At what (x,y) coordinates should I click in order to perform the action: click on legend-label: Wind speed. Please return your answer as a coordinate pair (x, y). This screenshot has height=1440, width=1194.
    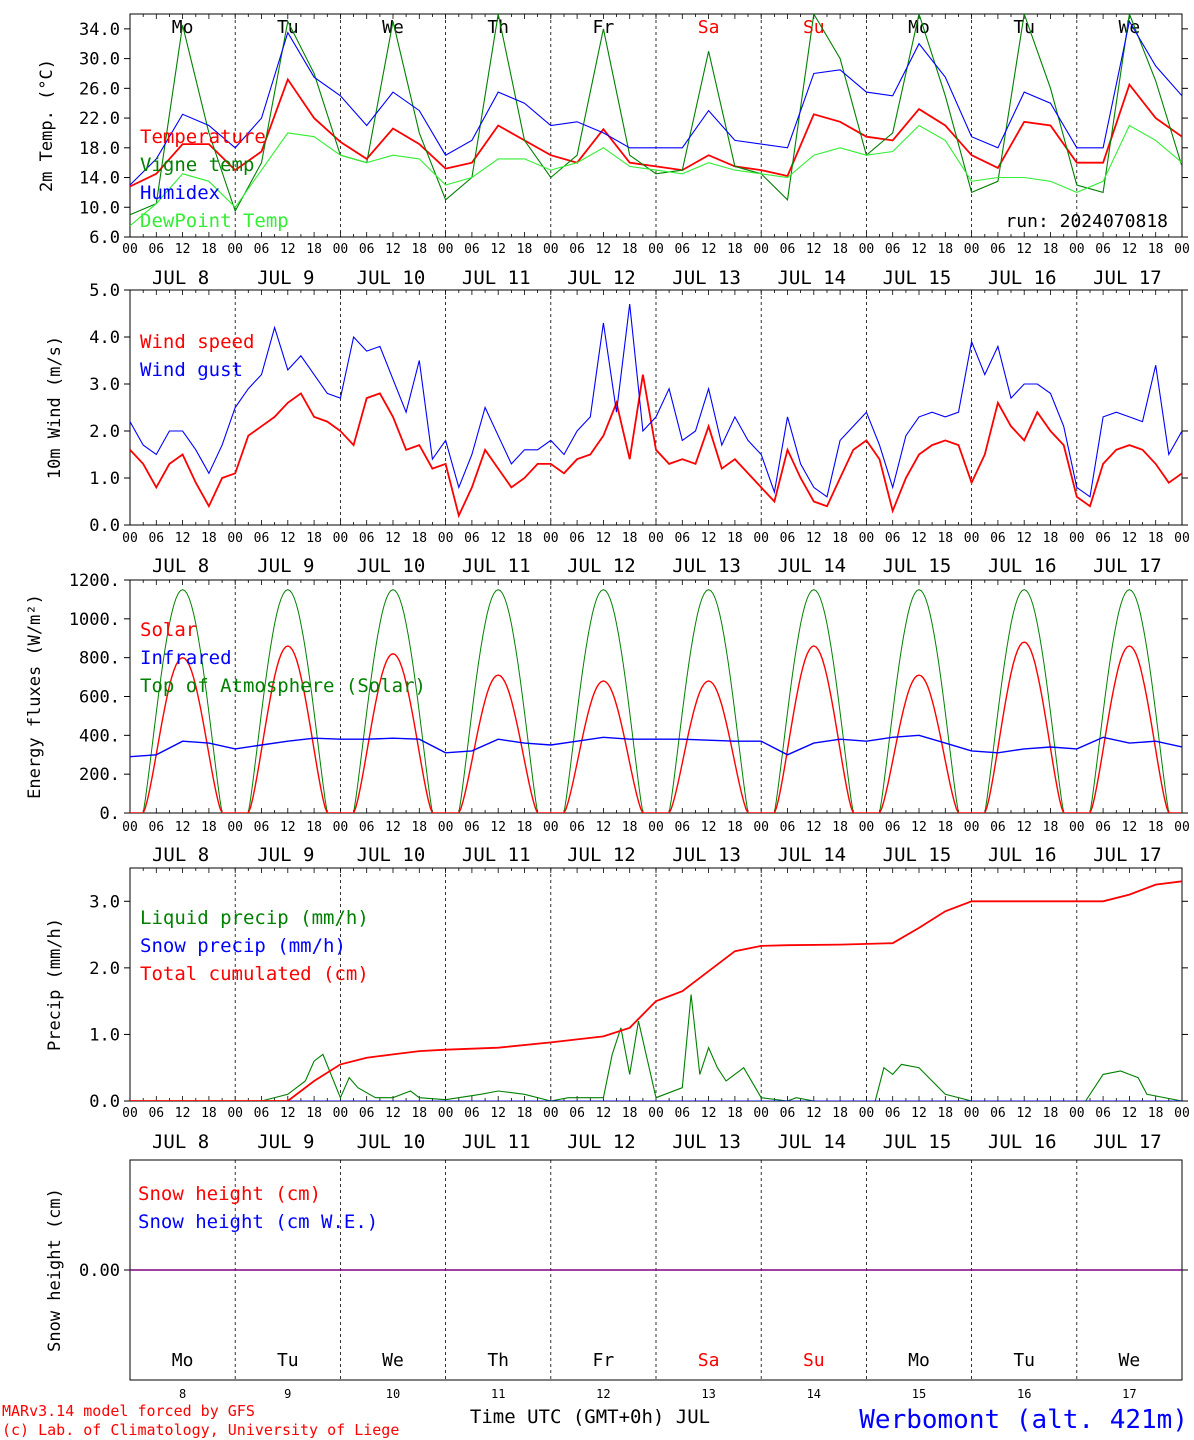
    Looking at the image, I should click on (197, 342).